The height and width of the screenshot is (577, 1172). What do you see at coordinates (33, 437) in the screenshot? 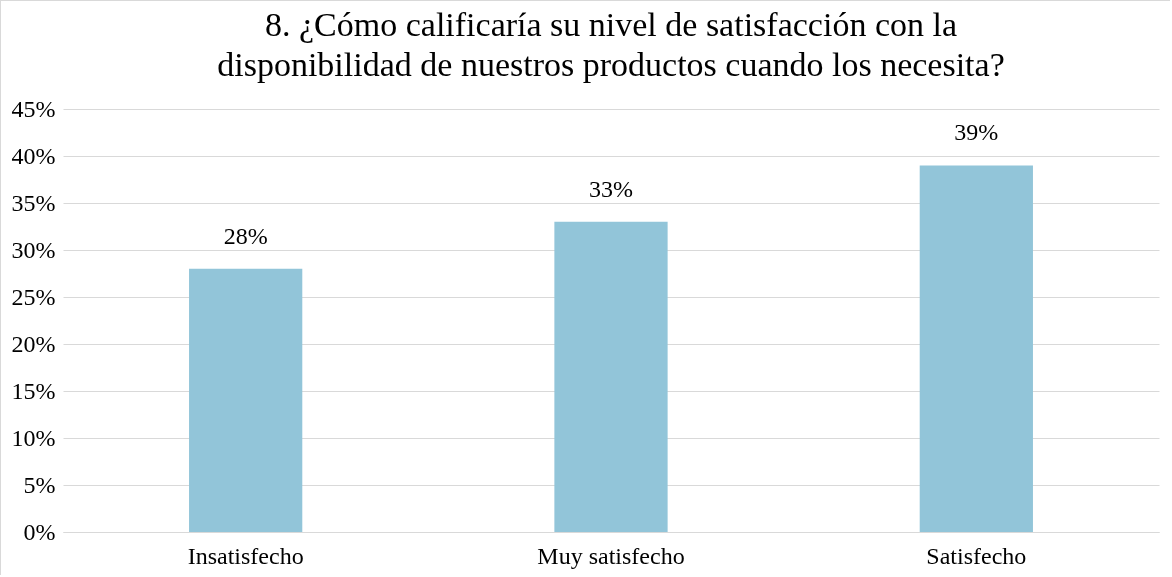
I see `y-tick-label: 10%` at bounding box center [33, 437].